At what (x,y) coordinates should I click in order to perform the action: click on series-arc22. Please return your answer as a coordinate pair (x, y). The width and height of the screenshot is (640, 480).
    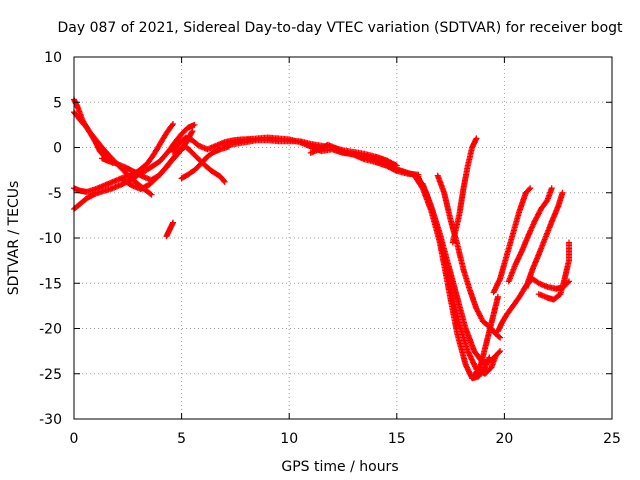
    Looking at the image, I should click on (544, 240).